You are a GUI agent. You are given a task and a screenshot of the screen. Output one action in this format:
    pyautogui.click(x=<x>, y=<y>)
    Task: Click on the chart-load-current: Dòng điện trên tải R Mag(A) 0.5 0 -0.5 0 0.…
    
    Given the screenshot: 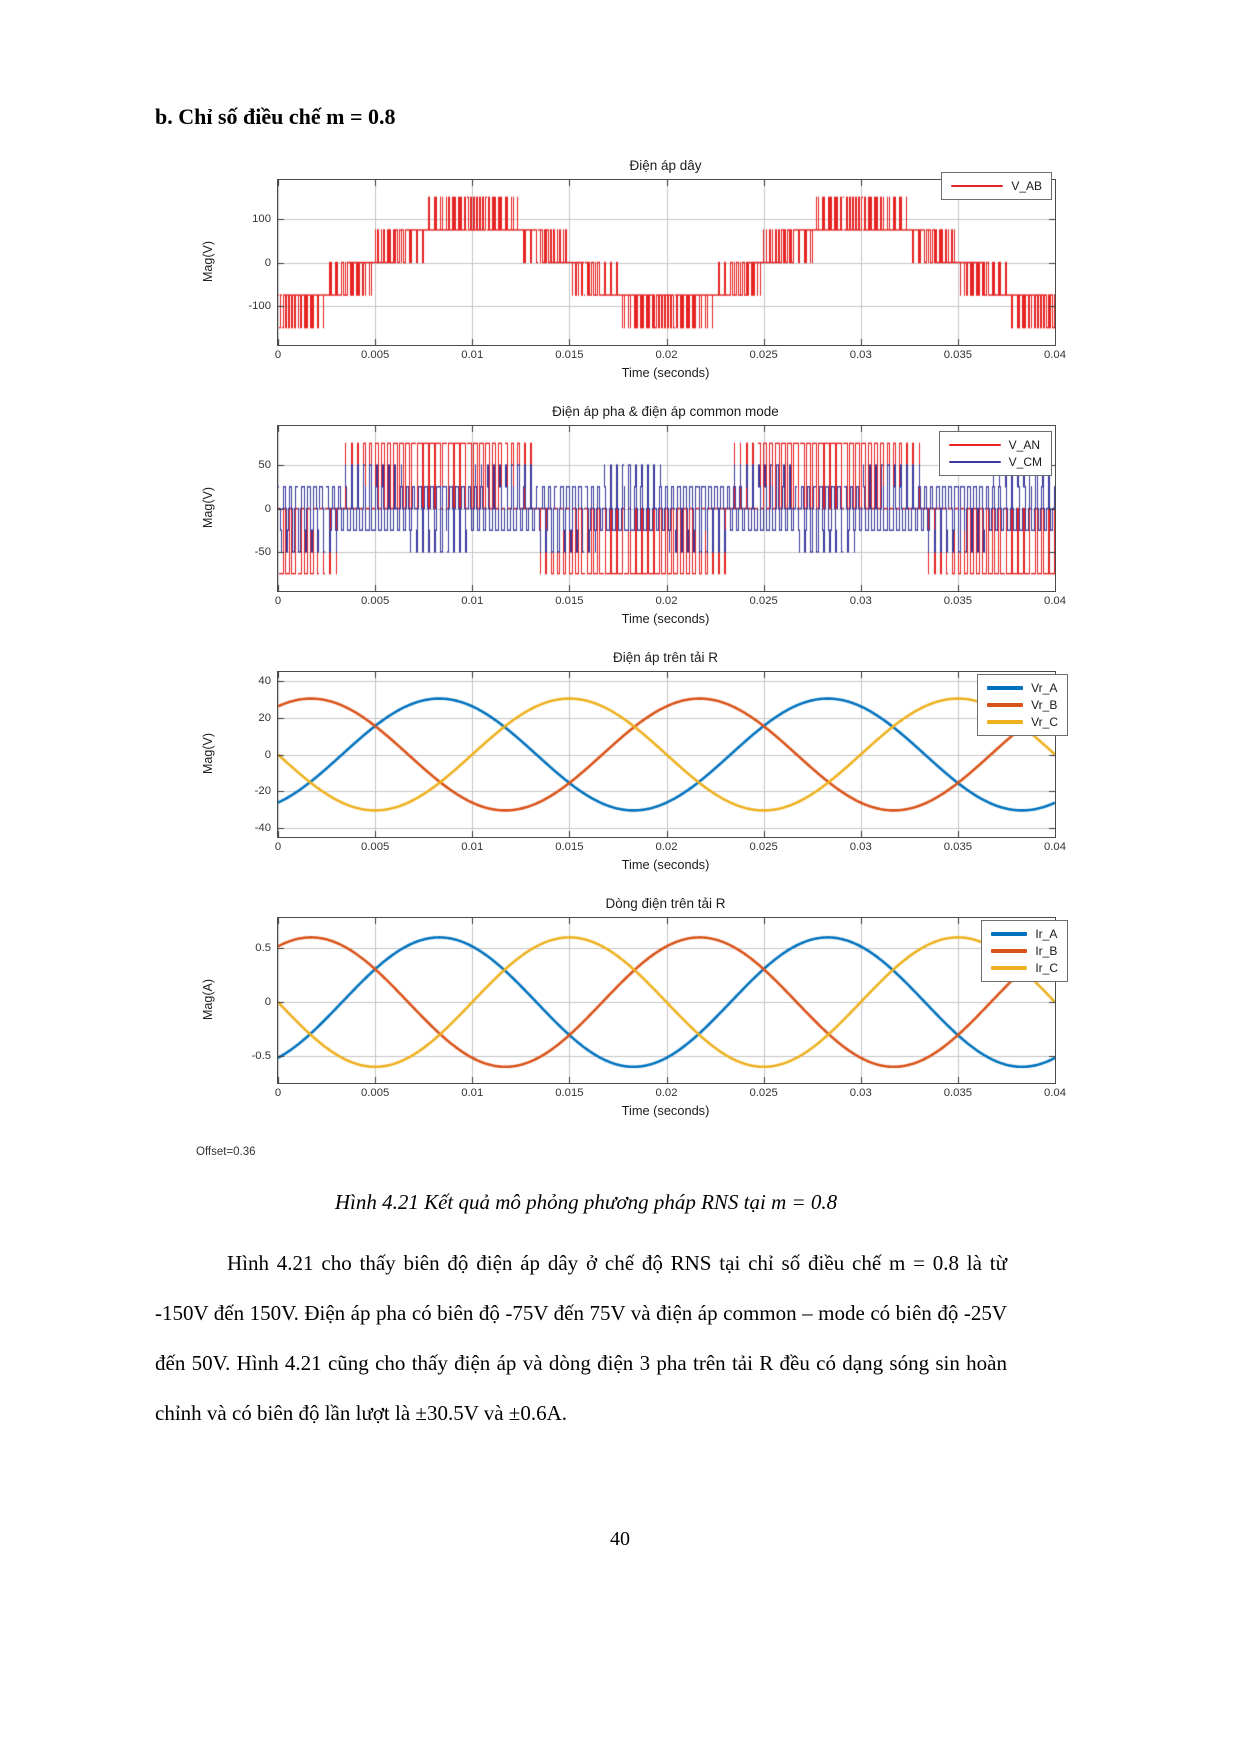 What is the action you would take?
    pyautogui.click(x=620, y=1019)
    